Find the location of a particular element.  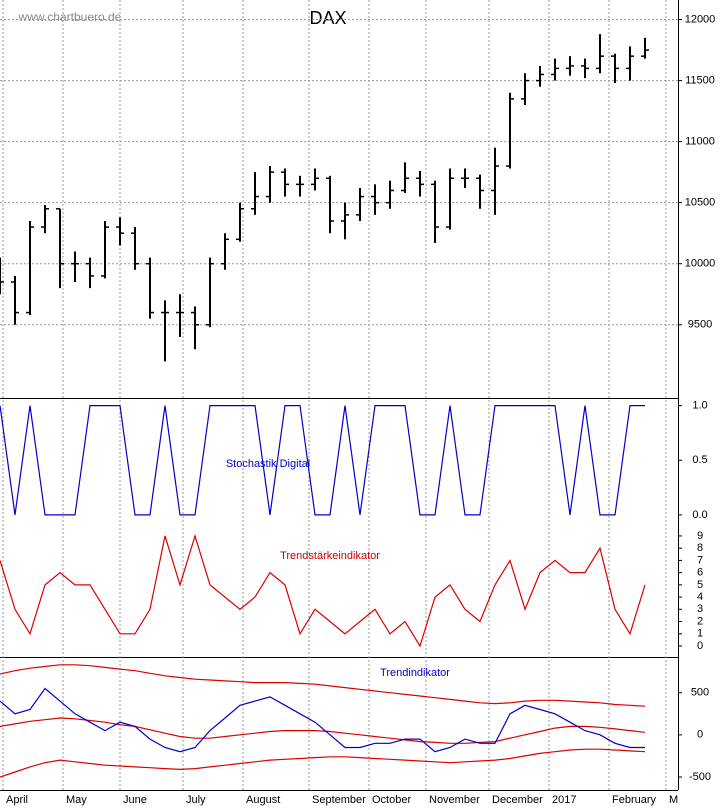

y-tick-label: 7 is located at coordinates (700, 560).